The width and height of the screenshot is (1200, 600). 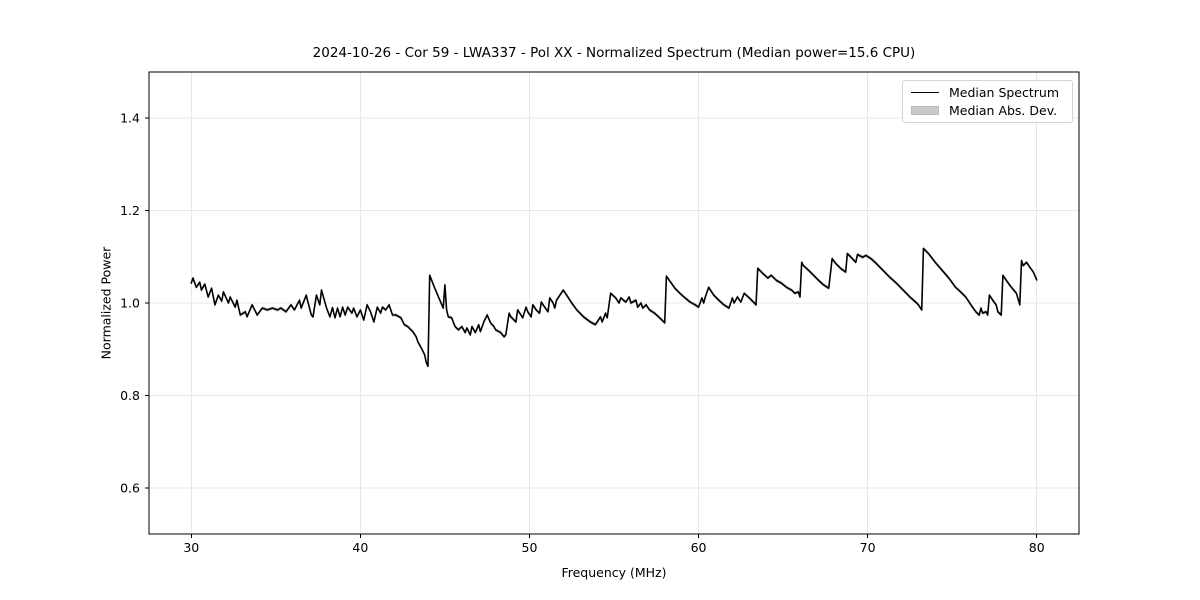 I want to click on legend-item-median-abs-dev: Median Abs. Dev., so click(x=987, y=111).